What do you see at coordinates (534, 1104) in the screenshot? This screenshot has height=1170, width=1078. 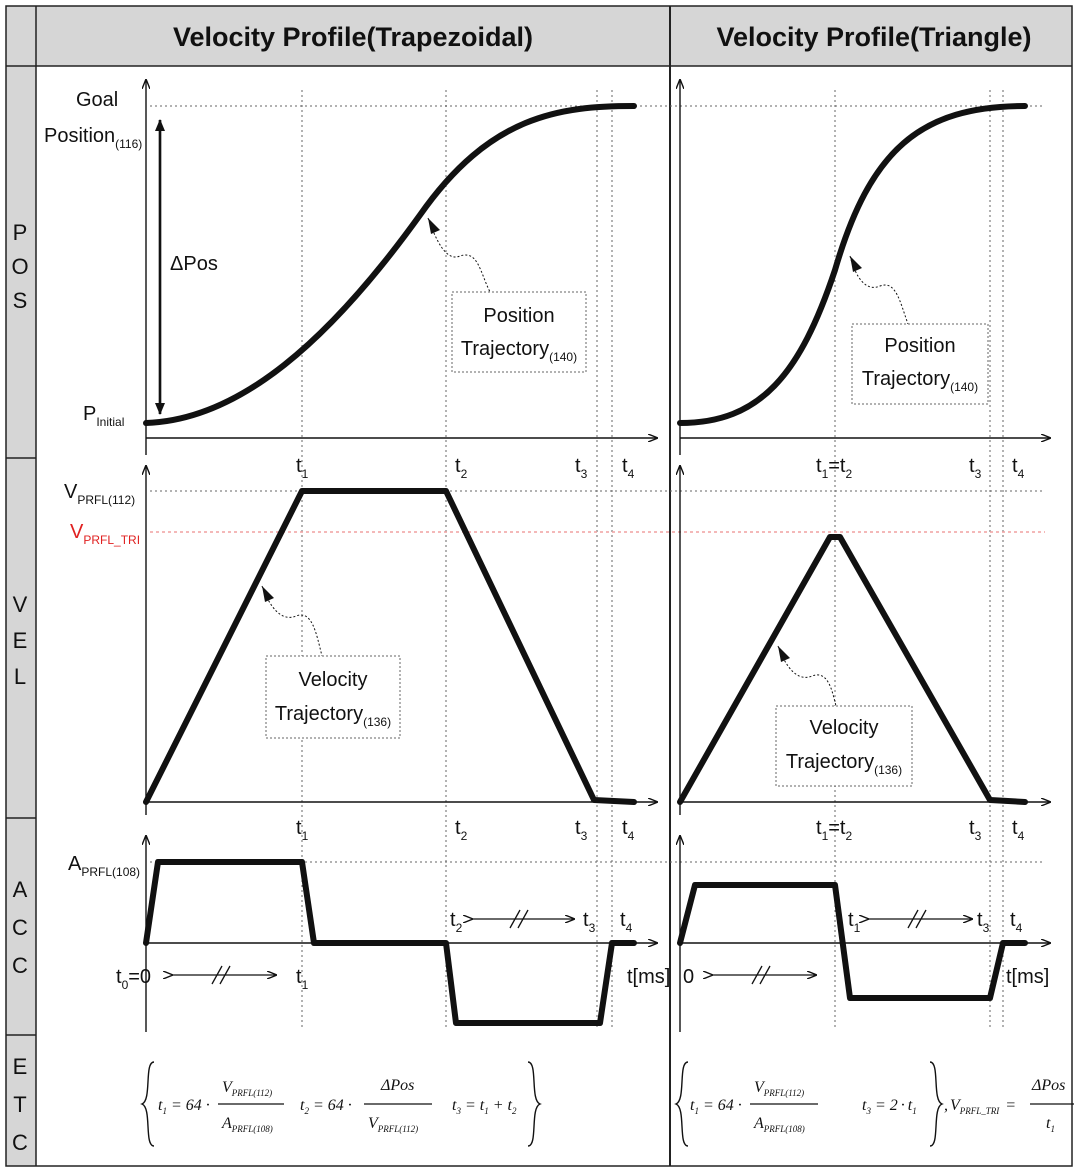 I see `equation-brace-right` at bounding box center [534, 1104].